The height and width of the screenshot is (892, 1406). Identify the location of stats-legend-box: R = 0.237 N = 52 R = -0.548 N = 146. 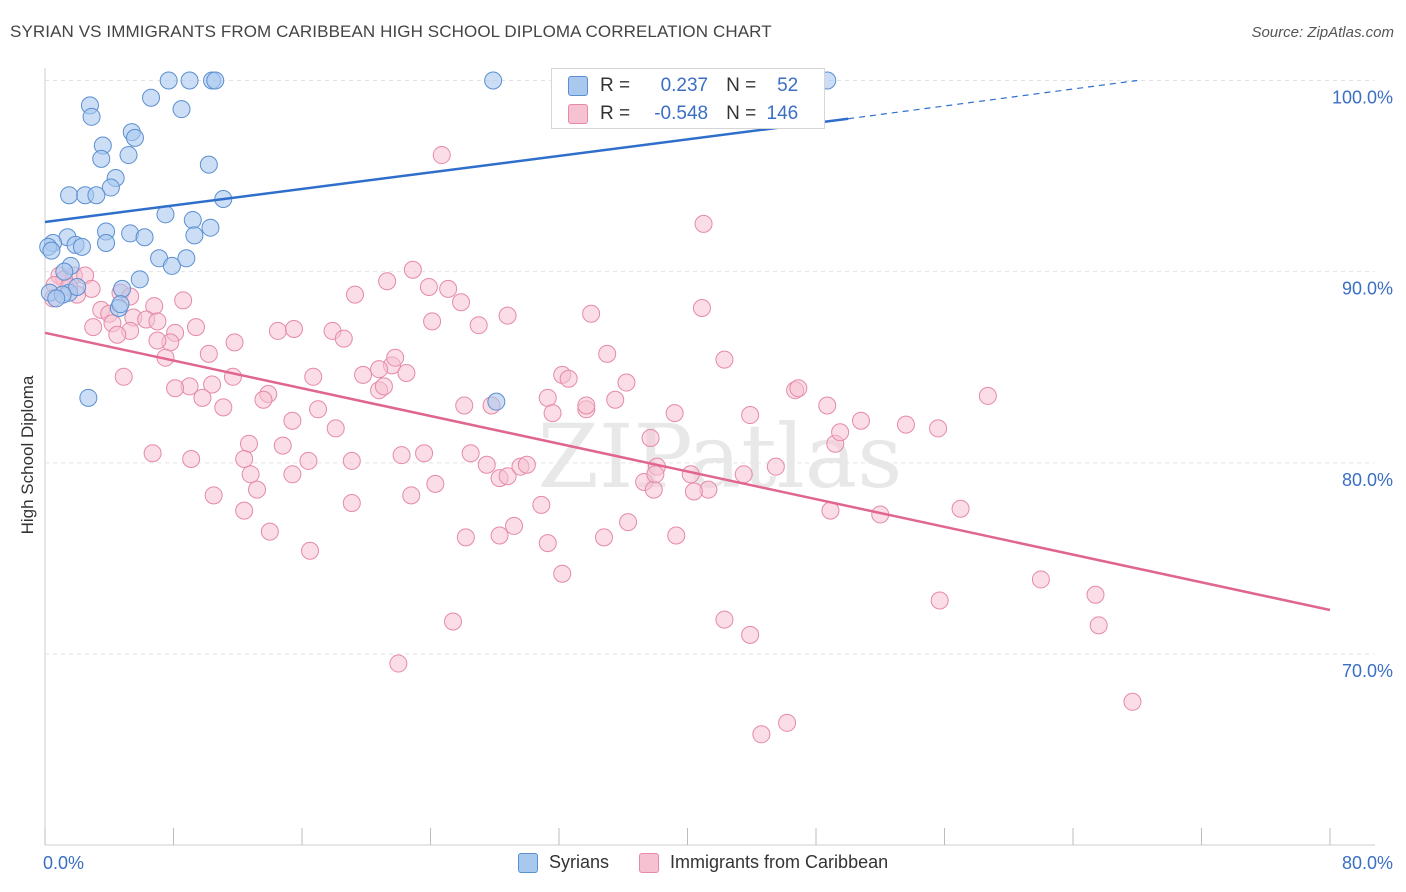
(688, 98).